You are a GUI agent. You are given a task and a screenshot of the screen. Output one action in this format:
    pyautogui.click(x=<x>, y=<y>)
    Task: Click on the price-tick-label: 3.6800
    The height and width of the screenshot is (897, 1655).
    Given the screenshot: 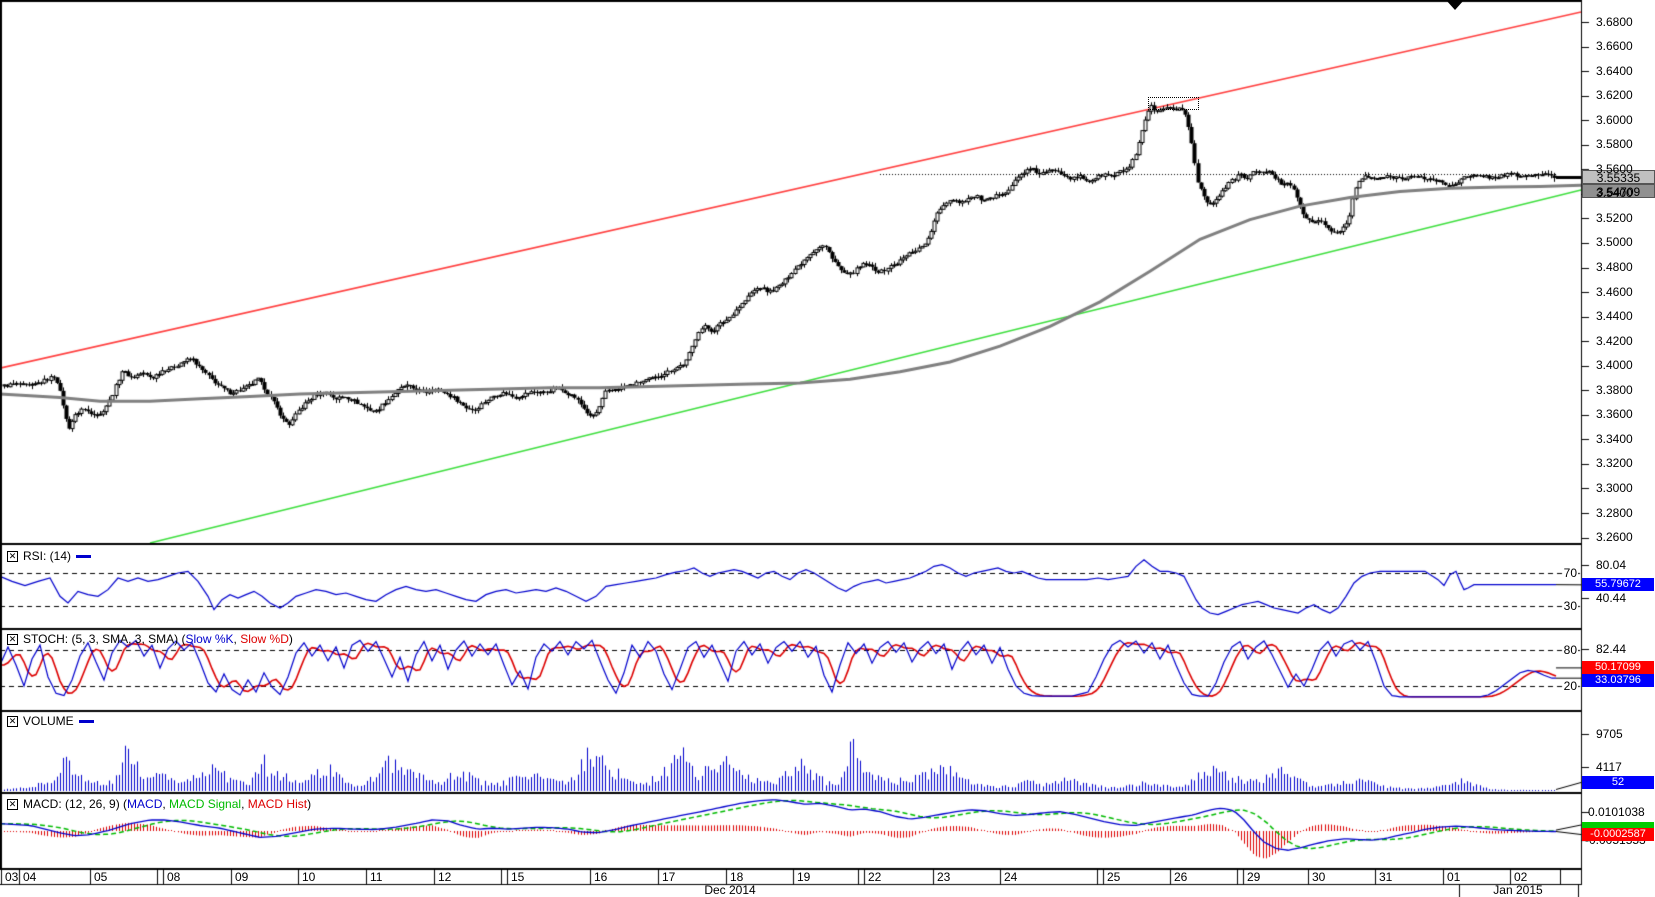 What is the action you would take?
    pyautogui.click(x=1614, y=21)
    